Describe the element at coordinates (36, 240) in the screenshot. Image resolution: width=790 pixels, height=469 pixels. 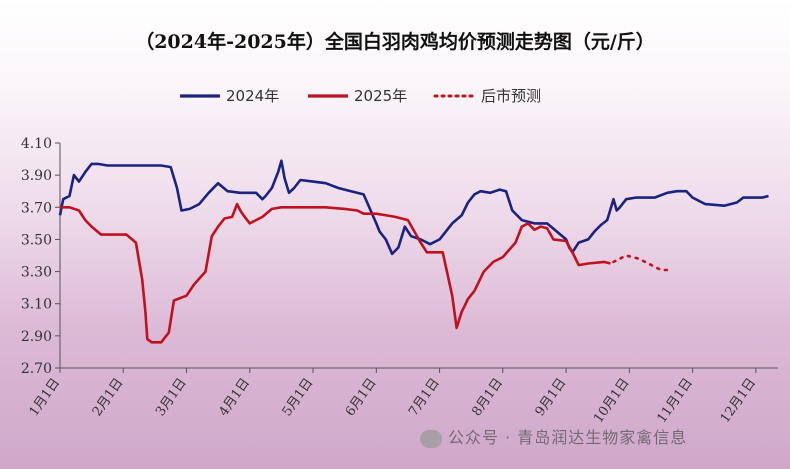
I see `y-tick-label: 3.50` at that location.